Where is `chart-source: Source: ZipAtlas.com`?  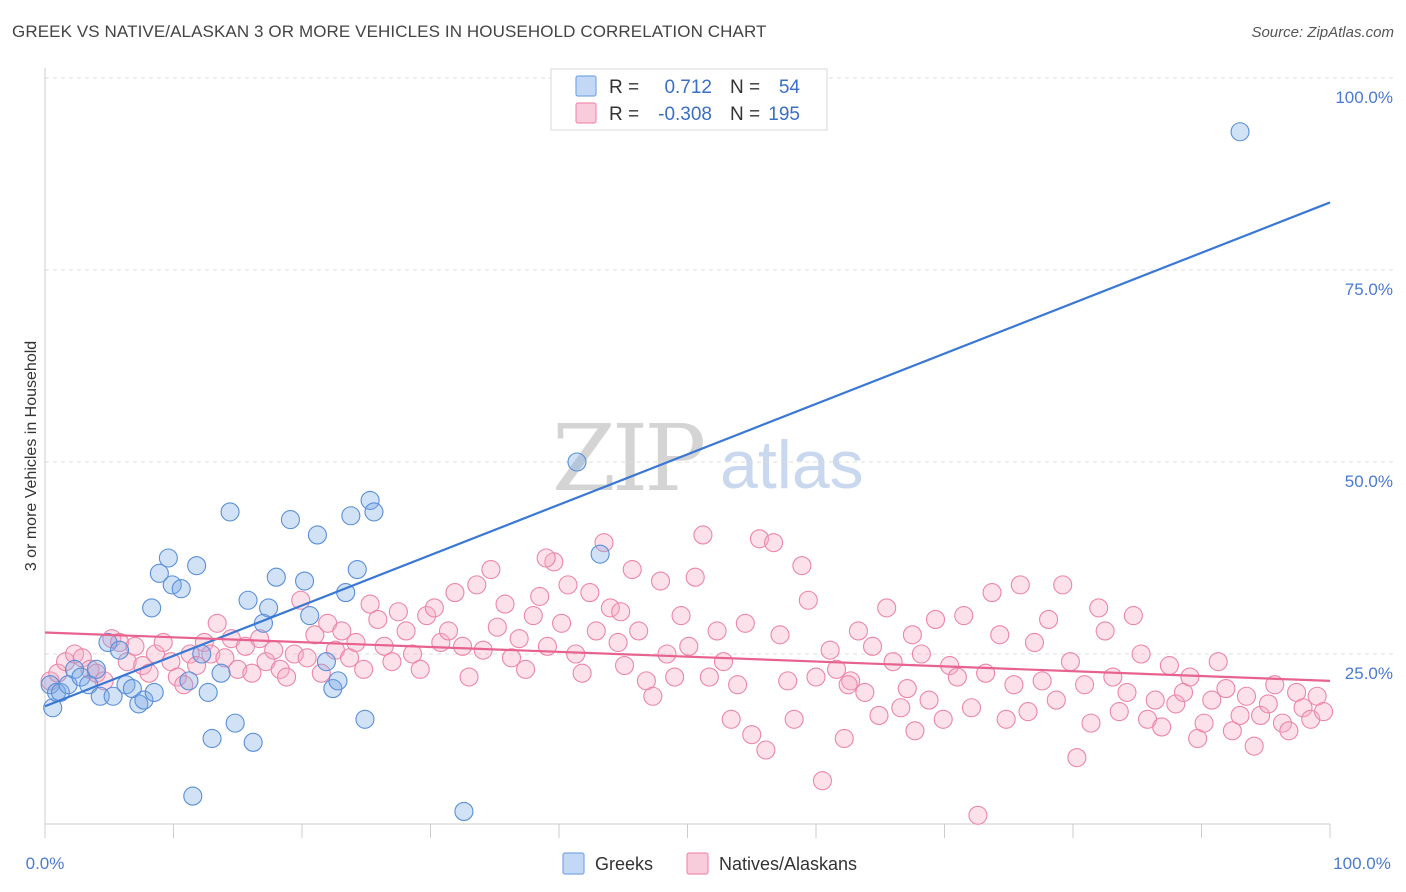
chart-source: Source: ZipAtlas.com is located at coordinates (1322, 32).